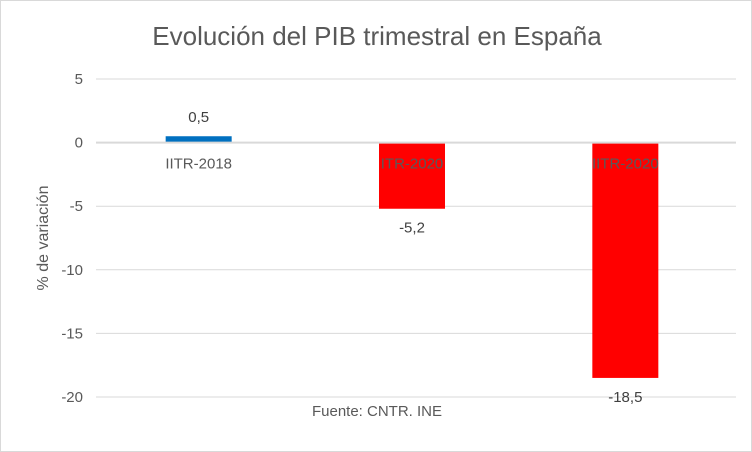  Describe the element at coordinates (625, 164) in the screenshot. I see `category-label: IITR-2020` at that location.